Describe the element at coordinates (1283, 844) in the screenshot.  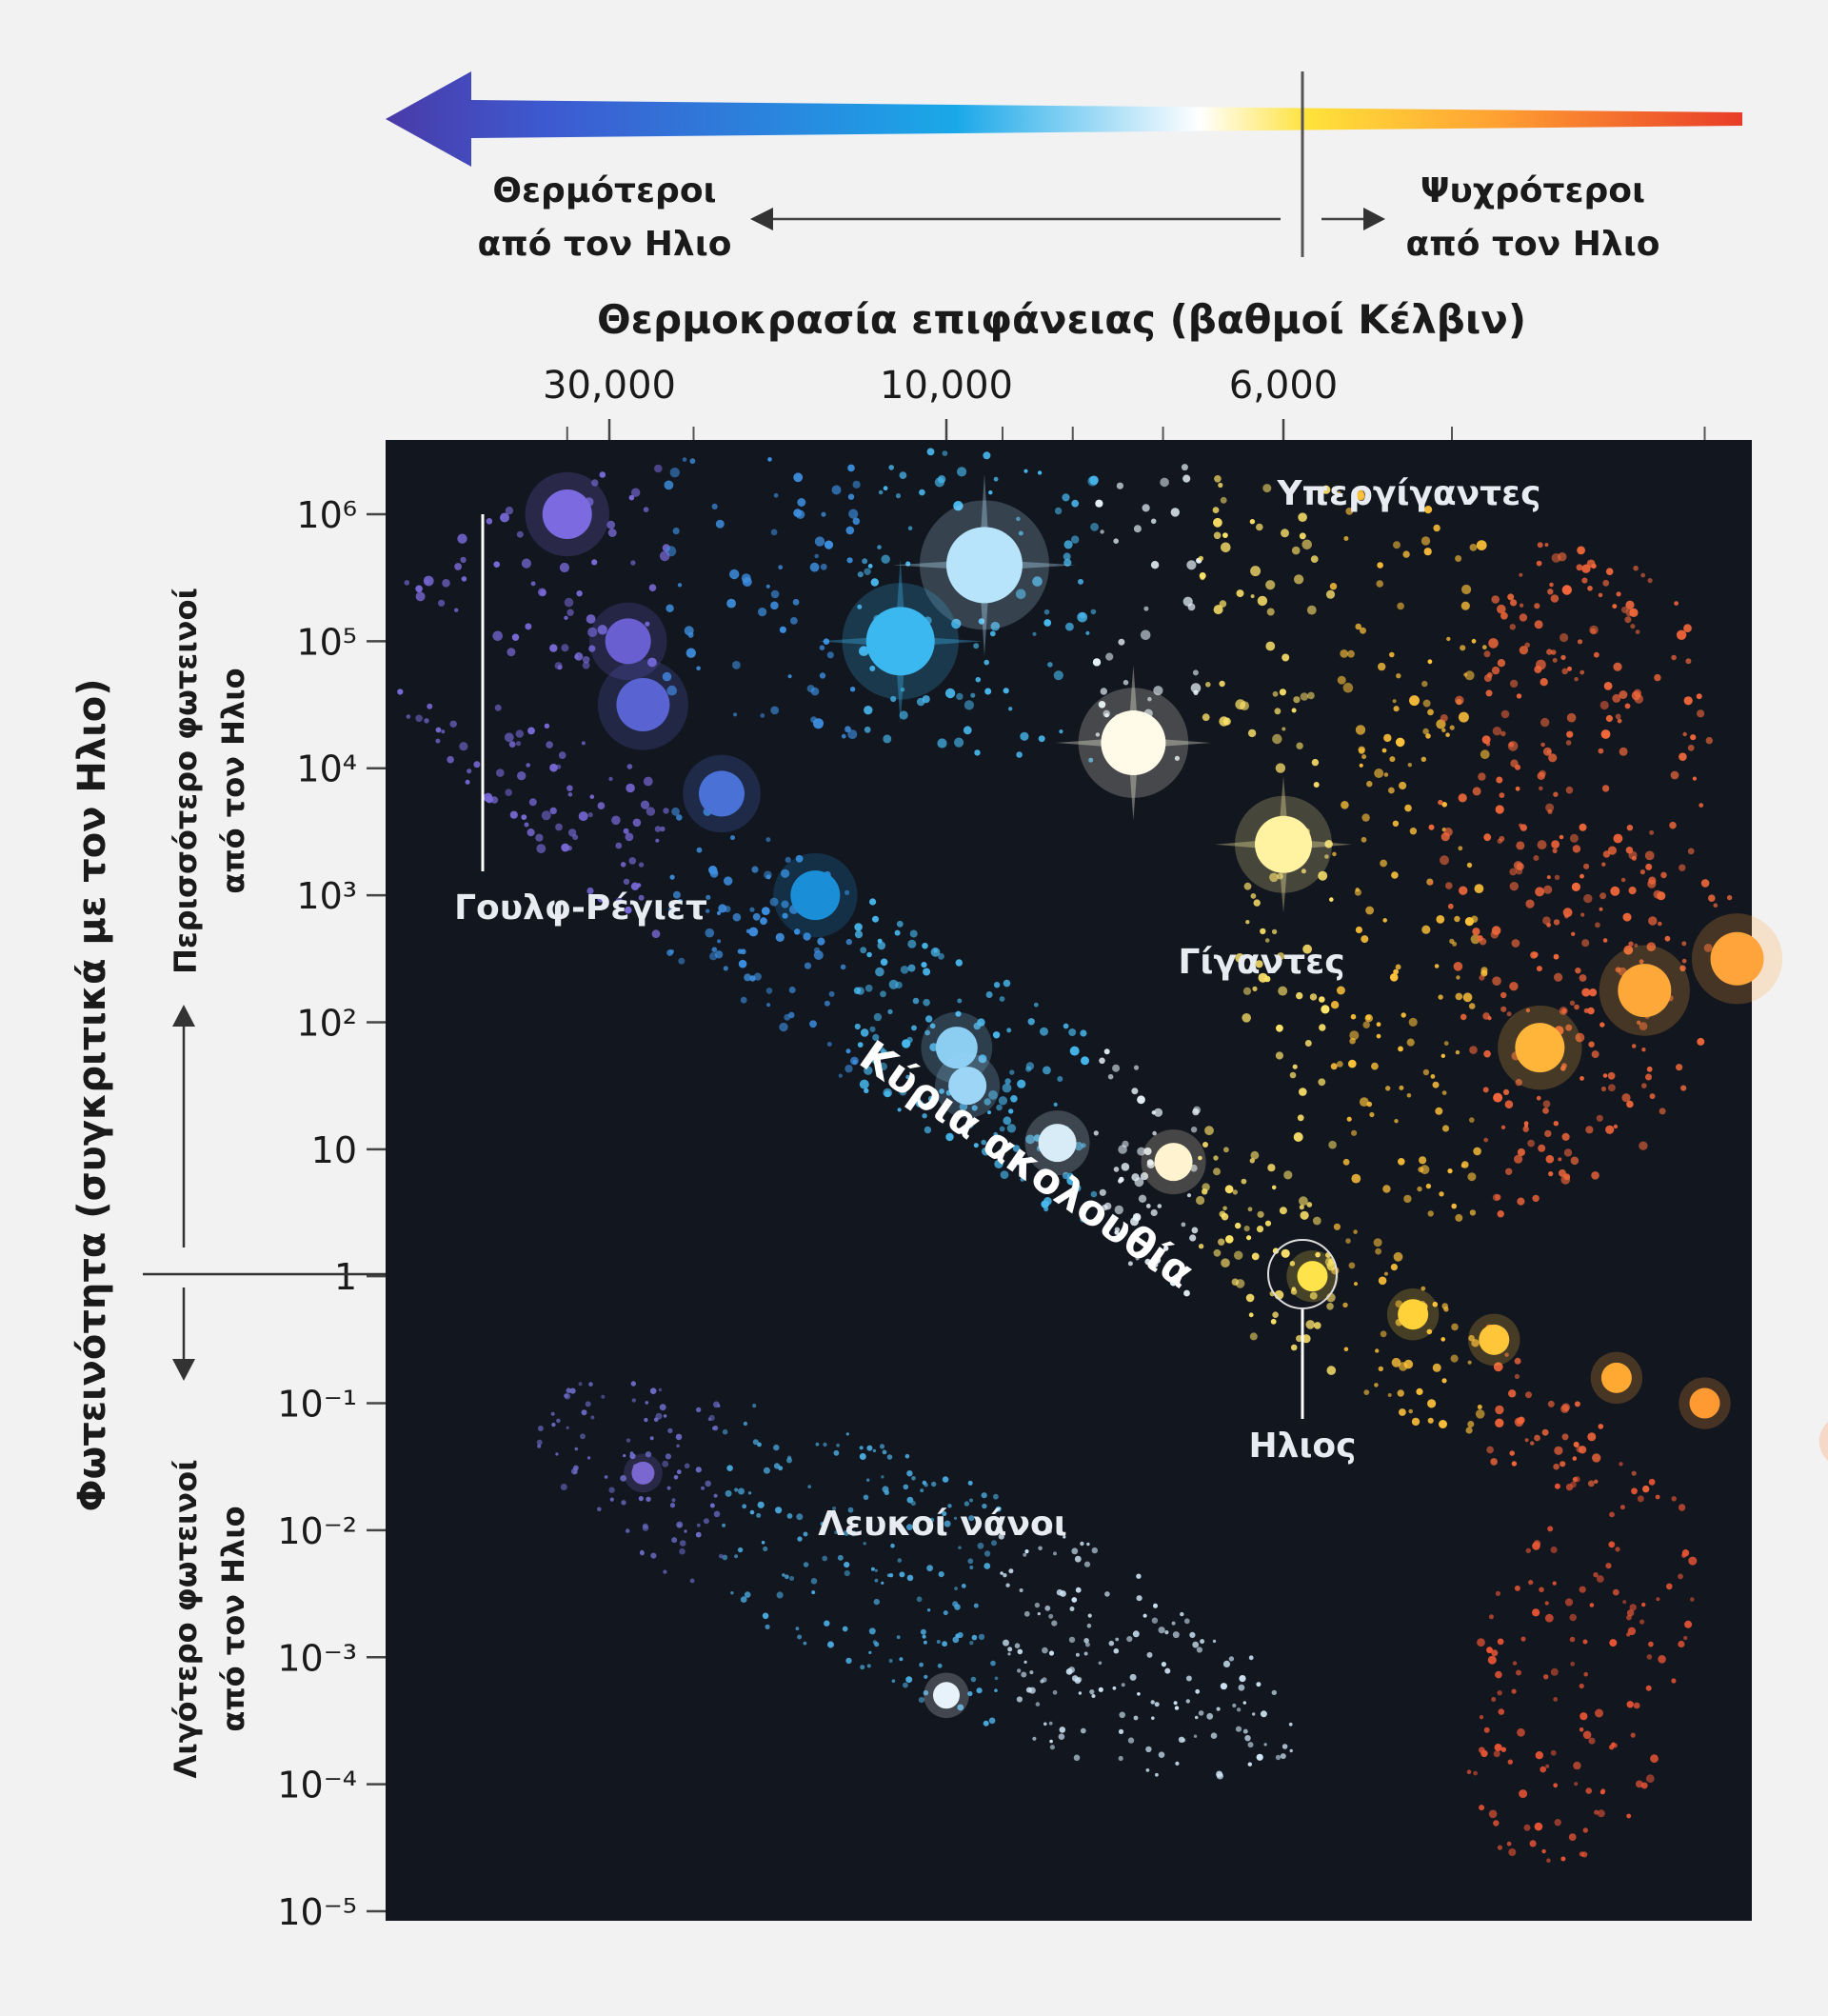
I see `star-sg-yellow` at that location.